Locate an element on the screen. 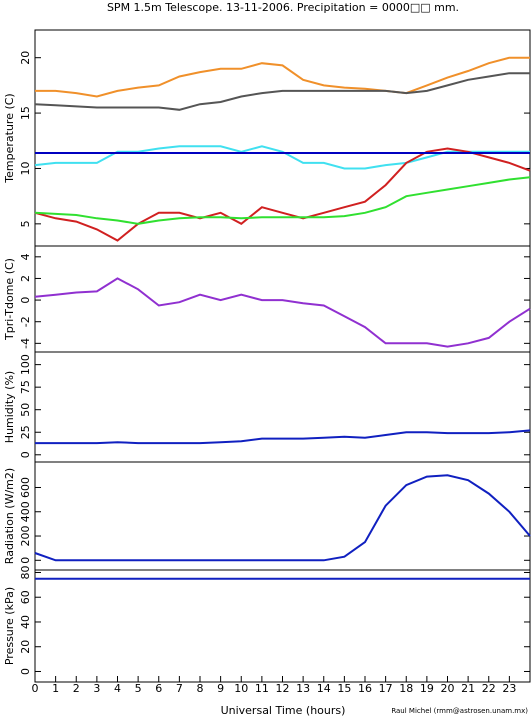  y-tick-label: 5 is located at coordinates (25, 223).